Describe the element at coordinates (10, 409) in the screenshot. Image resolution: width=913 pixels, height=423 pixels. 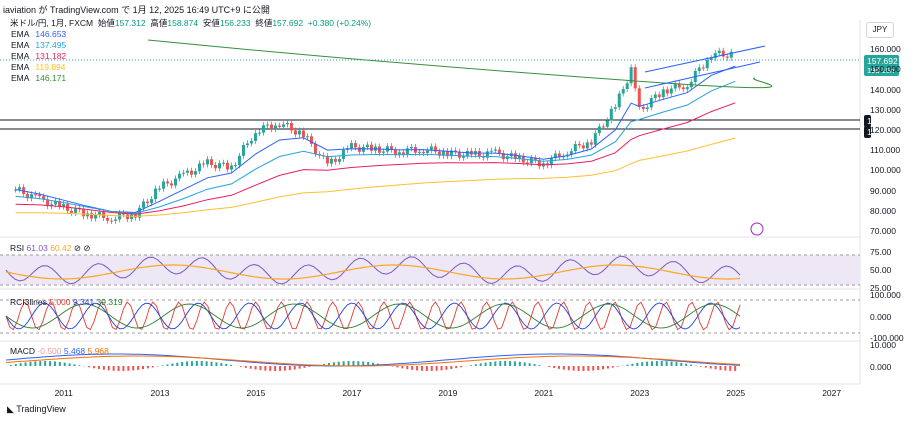
I see `tradingview-logo-icon: ◣` at that location.